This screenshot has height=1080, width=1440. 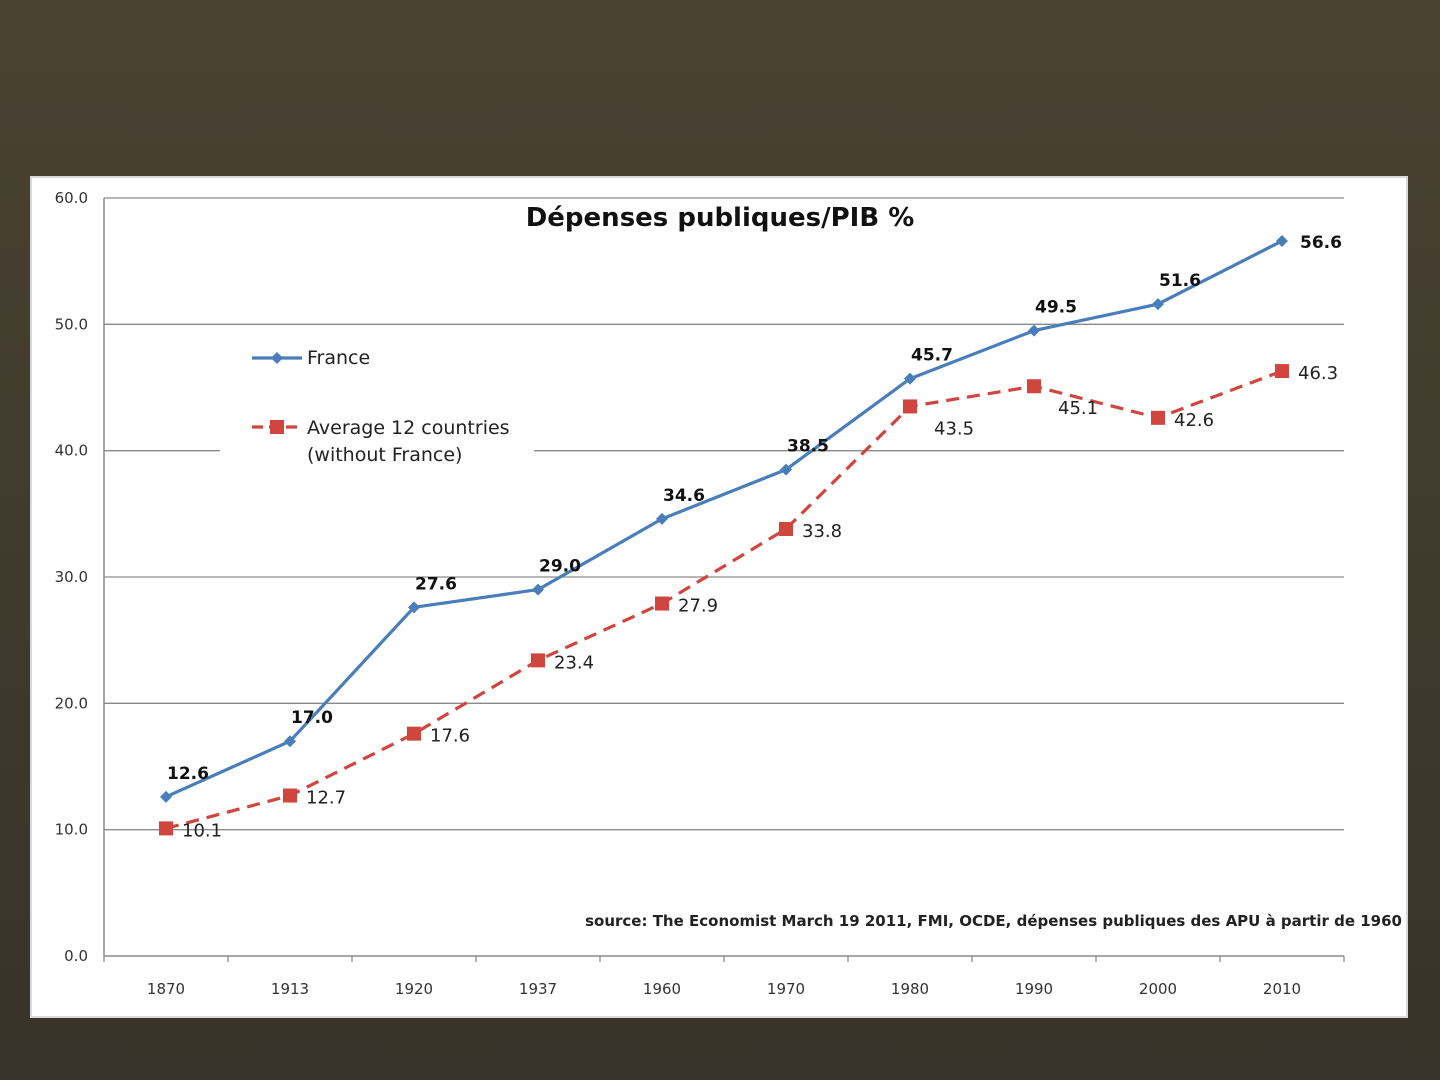 What do you see at coordinates (277, 427) in the screenshot?
I see `legend-swatch-average-marker` at bounding box center [277, 427].